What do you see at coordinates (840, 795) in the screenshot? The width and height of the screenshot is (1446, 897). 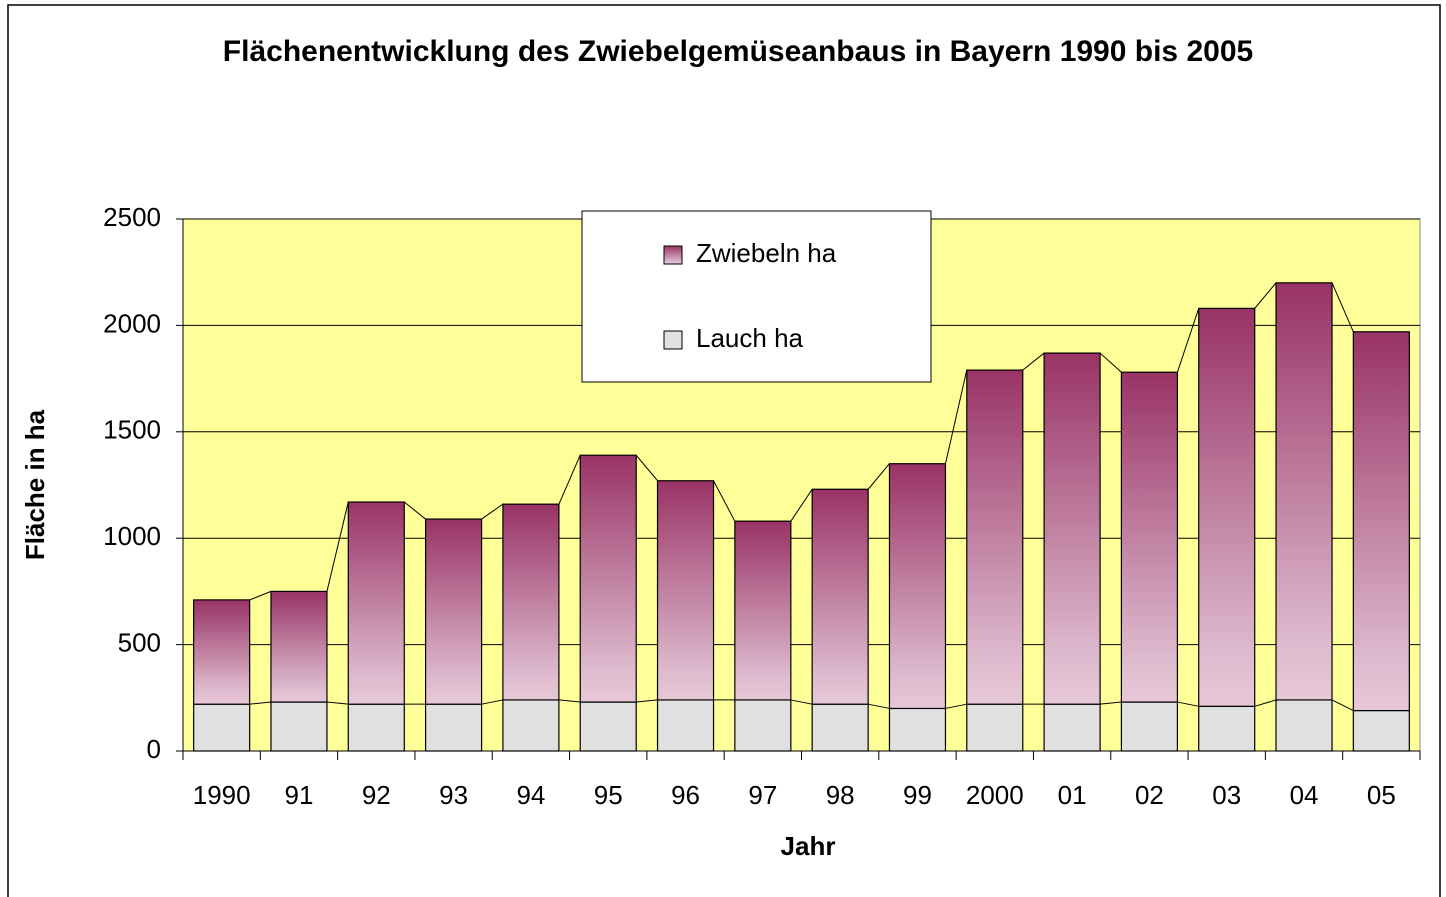 I see `x-tick-label: 98` at bounding box center [840, 795].